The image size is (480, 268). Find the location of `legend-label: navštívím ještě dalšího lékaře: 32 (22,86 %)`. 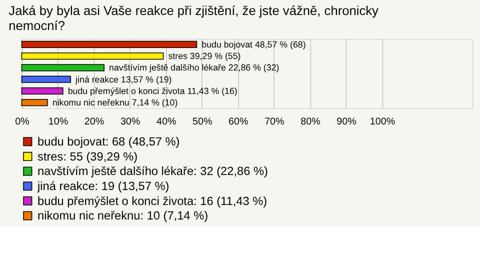

legend-label: navštívím ještě dalšího lékaře: 32 (22,86 %) is located at coordinates (153, 171).